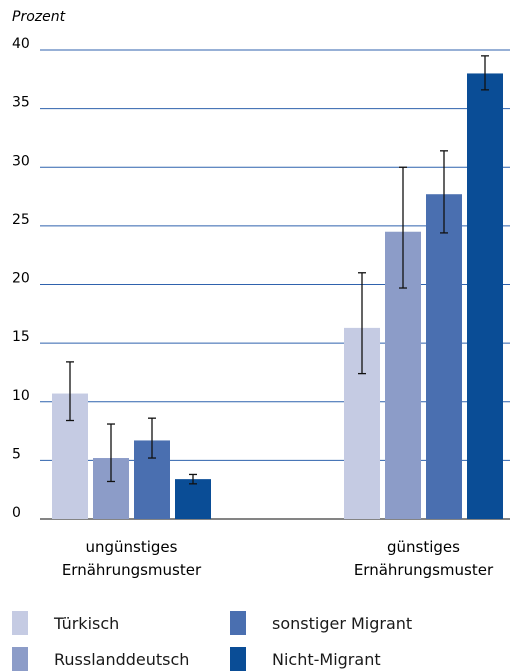 Image resolution: width=511 pixels, height=671 pixels. What do you see at coordinates (238, 623) in the screenshot?
I see `legend-swatch-sonstiger-migrant` at bounding box center [238, 623].